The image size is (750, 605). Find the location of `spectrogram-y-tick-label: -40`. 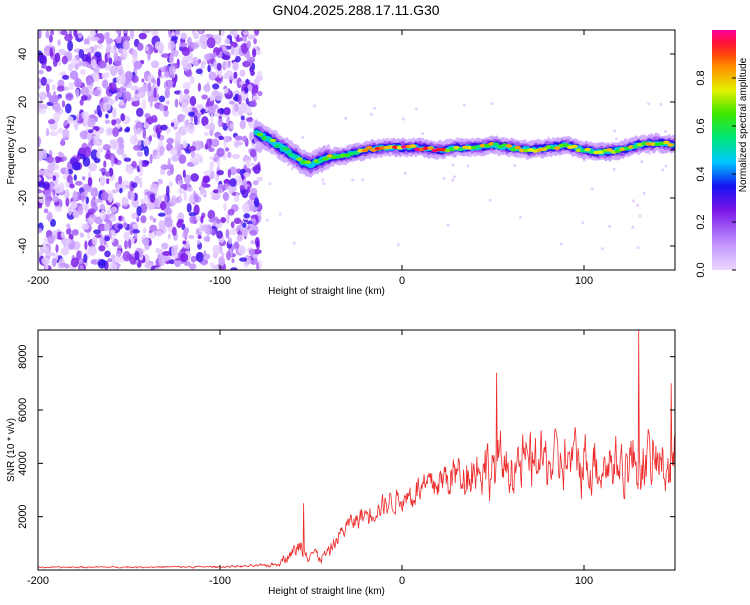

spectrogram-y-tick-label: -40 is located at coordinates (23, 246).